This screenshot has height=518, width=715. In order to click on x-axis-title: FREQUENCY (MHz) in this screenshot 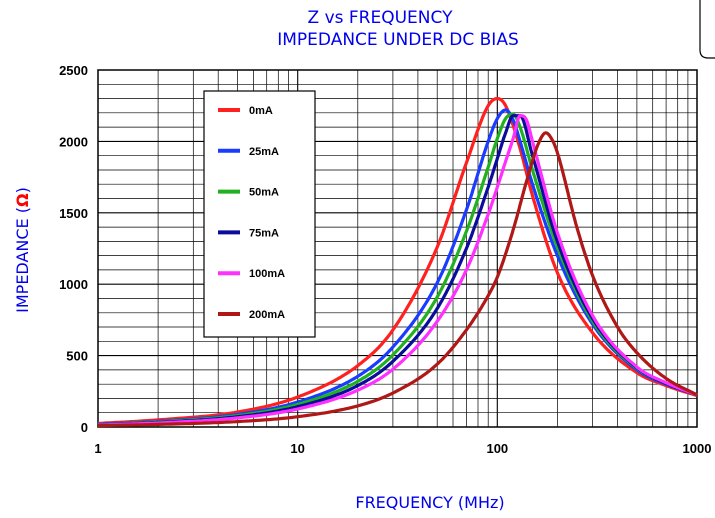, I will do `click(429, 502)`.